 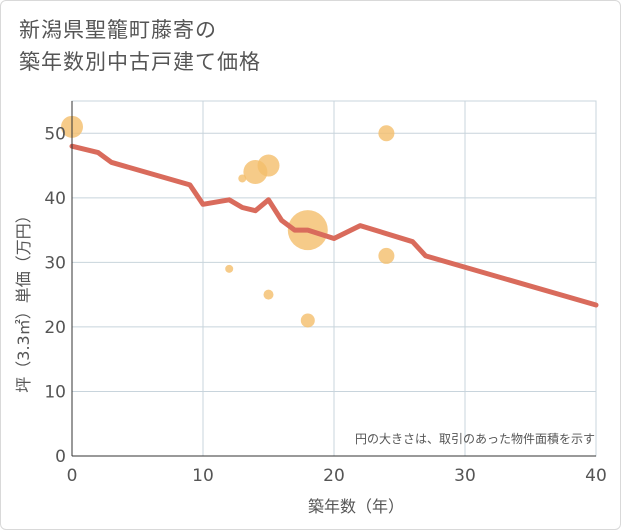 I want to click on y-tick-label: 30, so click(x=55, y=263).